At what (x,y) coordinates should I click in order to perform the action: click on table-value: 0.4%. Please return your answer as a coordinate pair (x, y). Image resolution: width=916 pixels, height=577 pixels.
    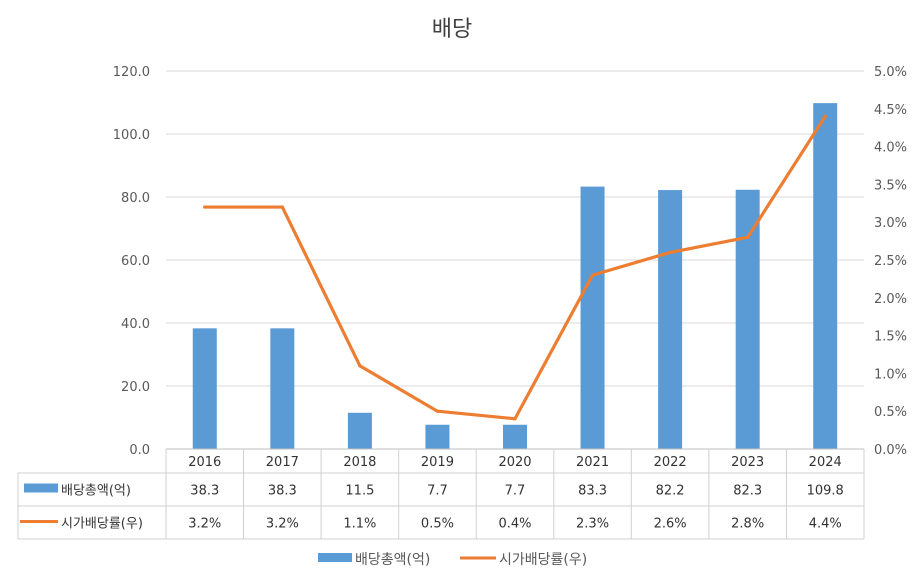
    Looking at the image, I should click on (514, 524).